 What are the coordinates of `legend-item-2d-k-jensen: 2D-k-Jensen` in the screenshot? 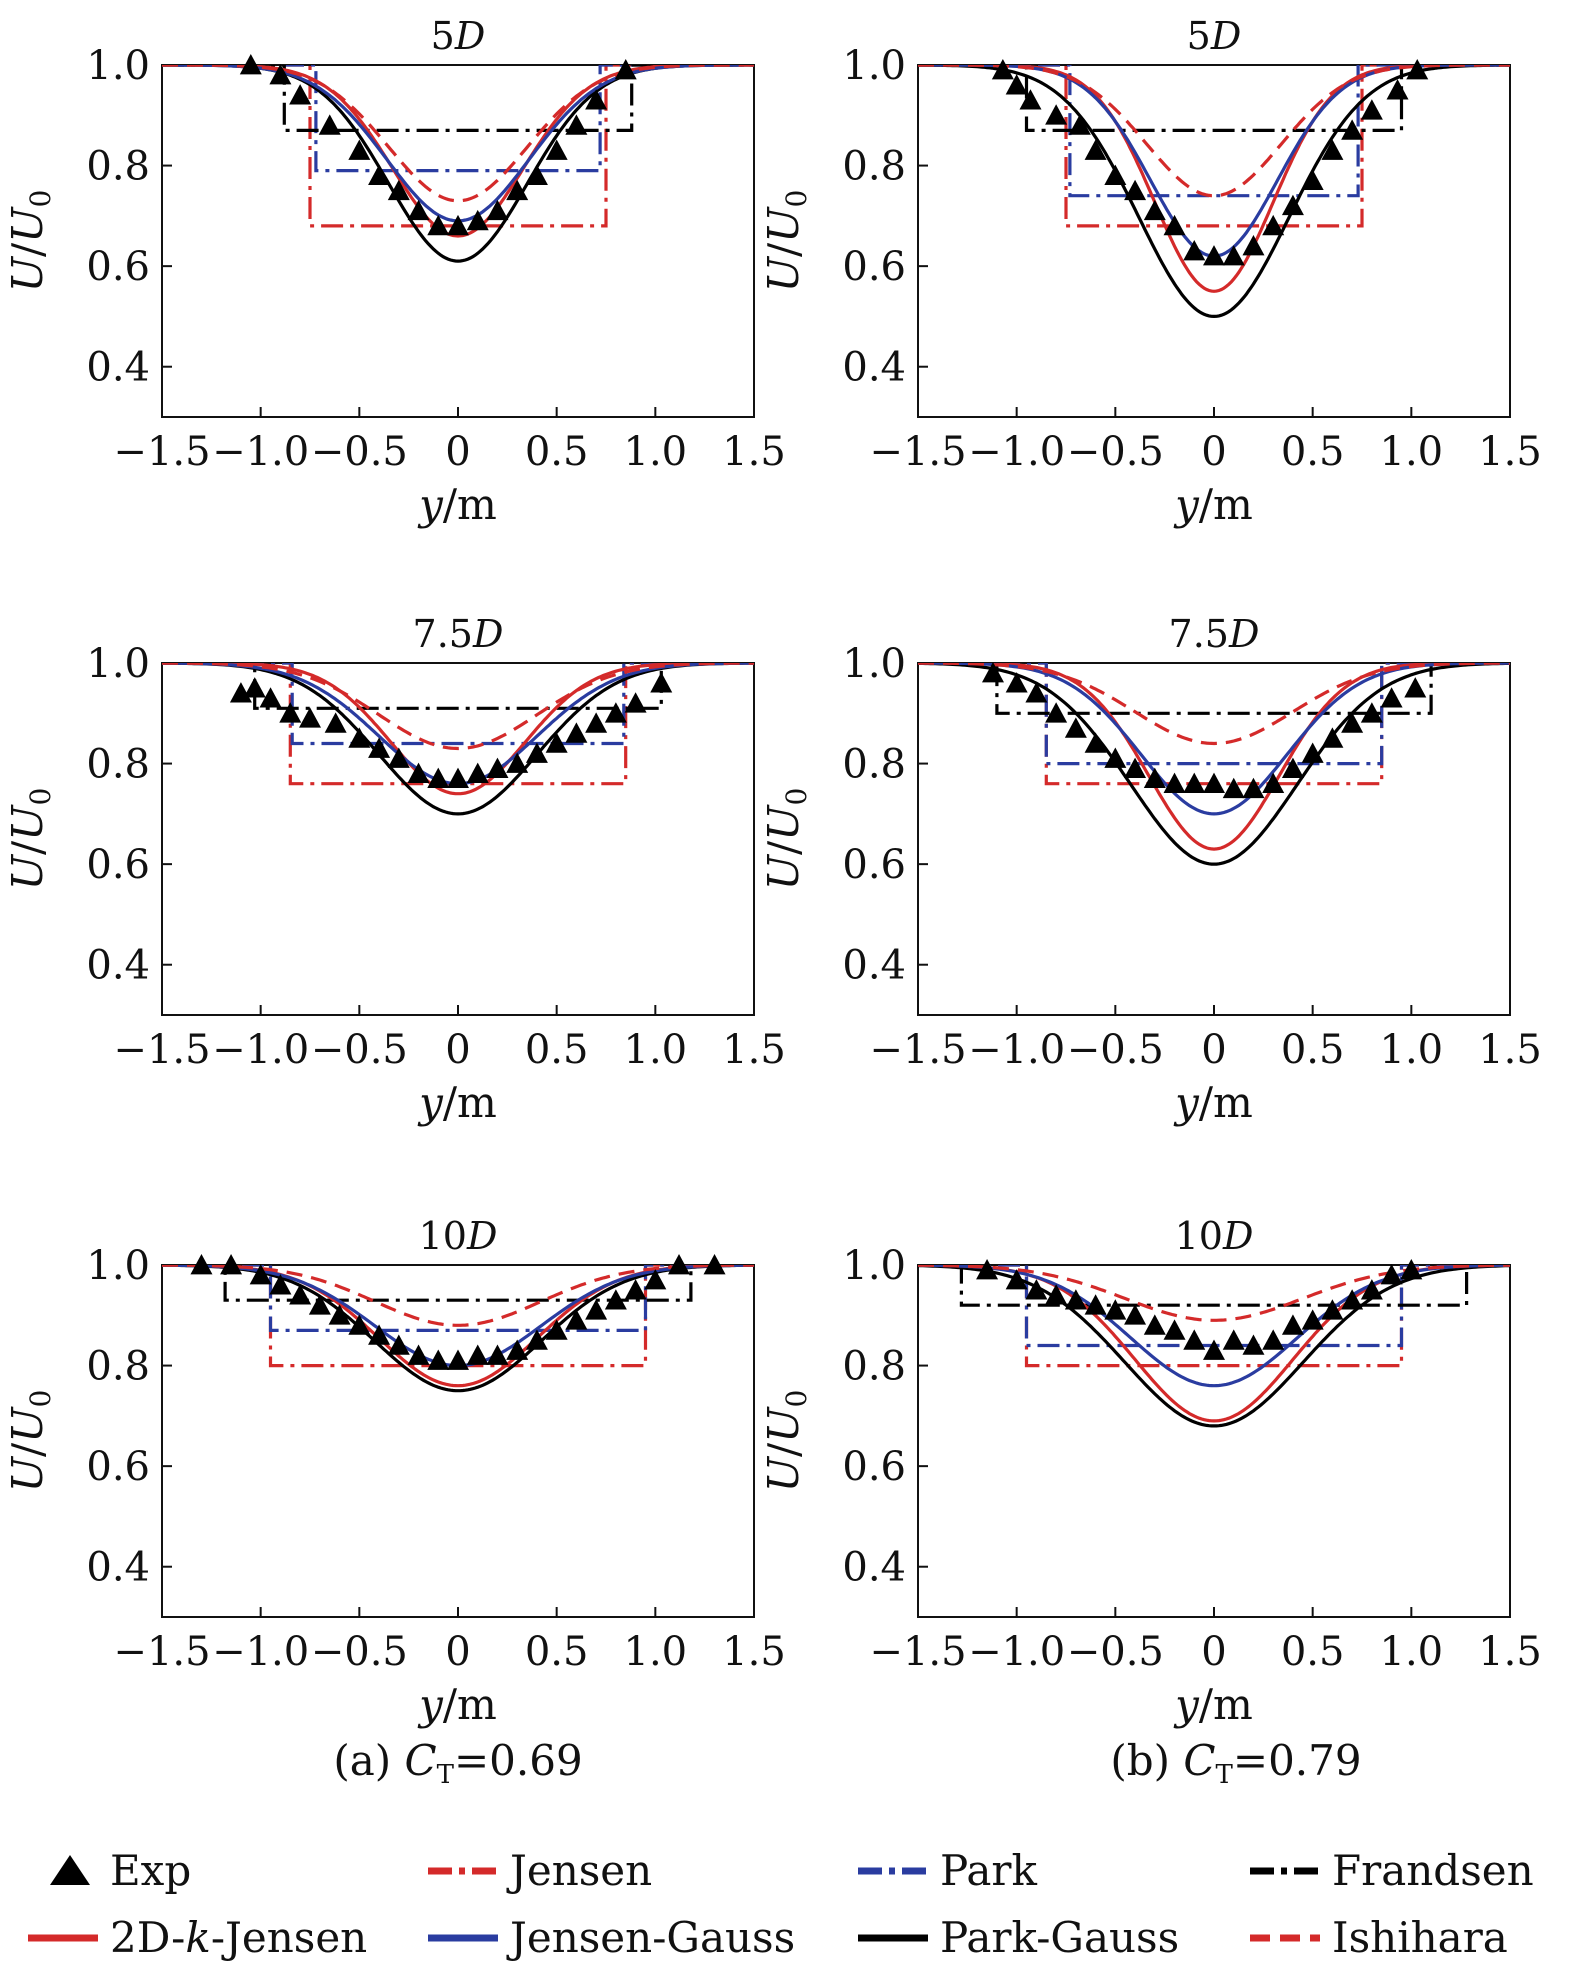 It's located at (197, 1937).